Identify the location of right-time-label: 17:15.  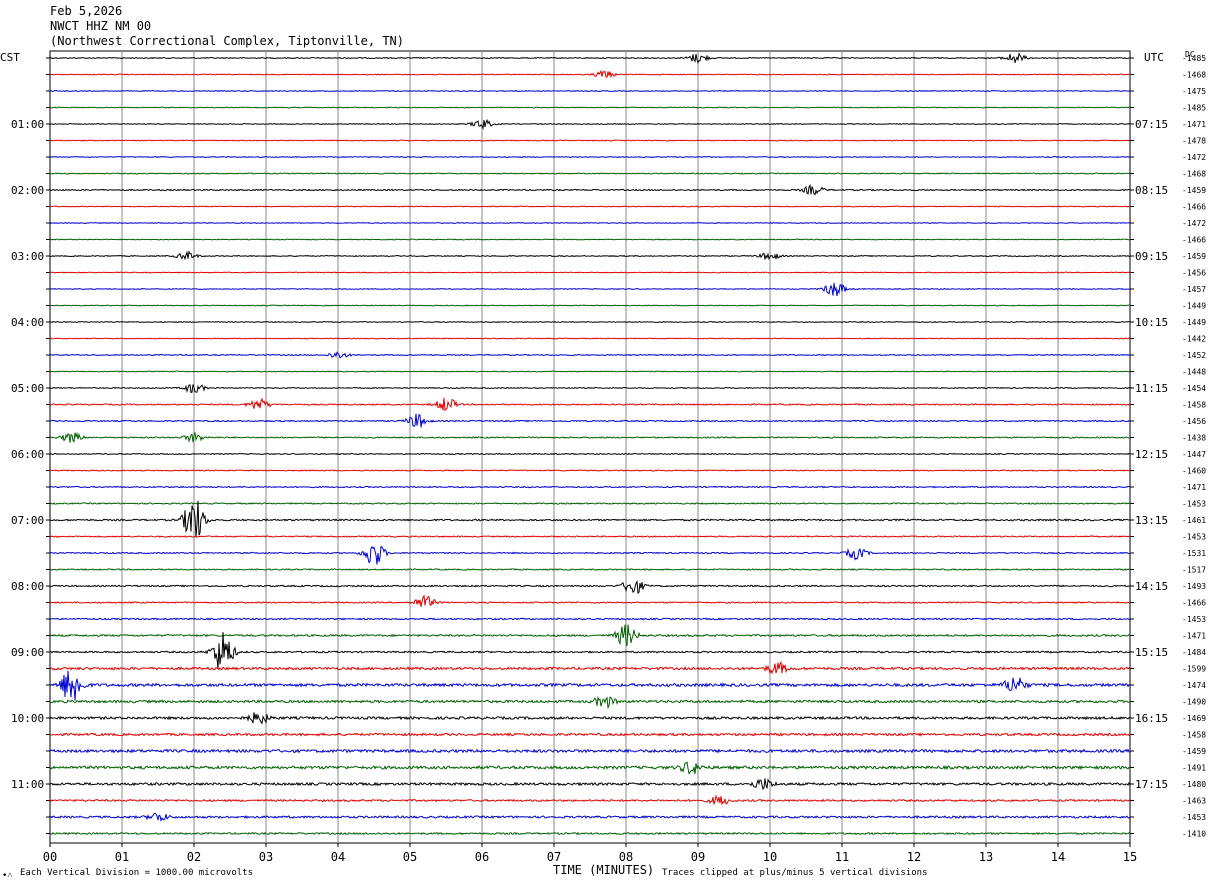
(1151, 784).